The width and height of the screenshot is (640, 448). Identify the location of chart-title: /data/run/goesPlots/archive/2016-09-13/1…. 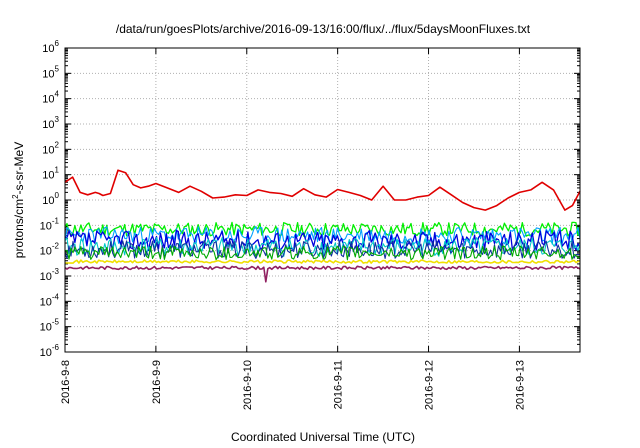
(323, 29).